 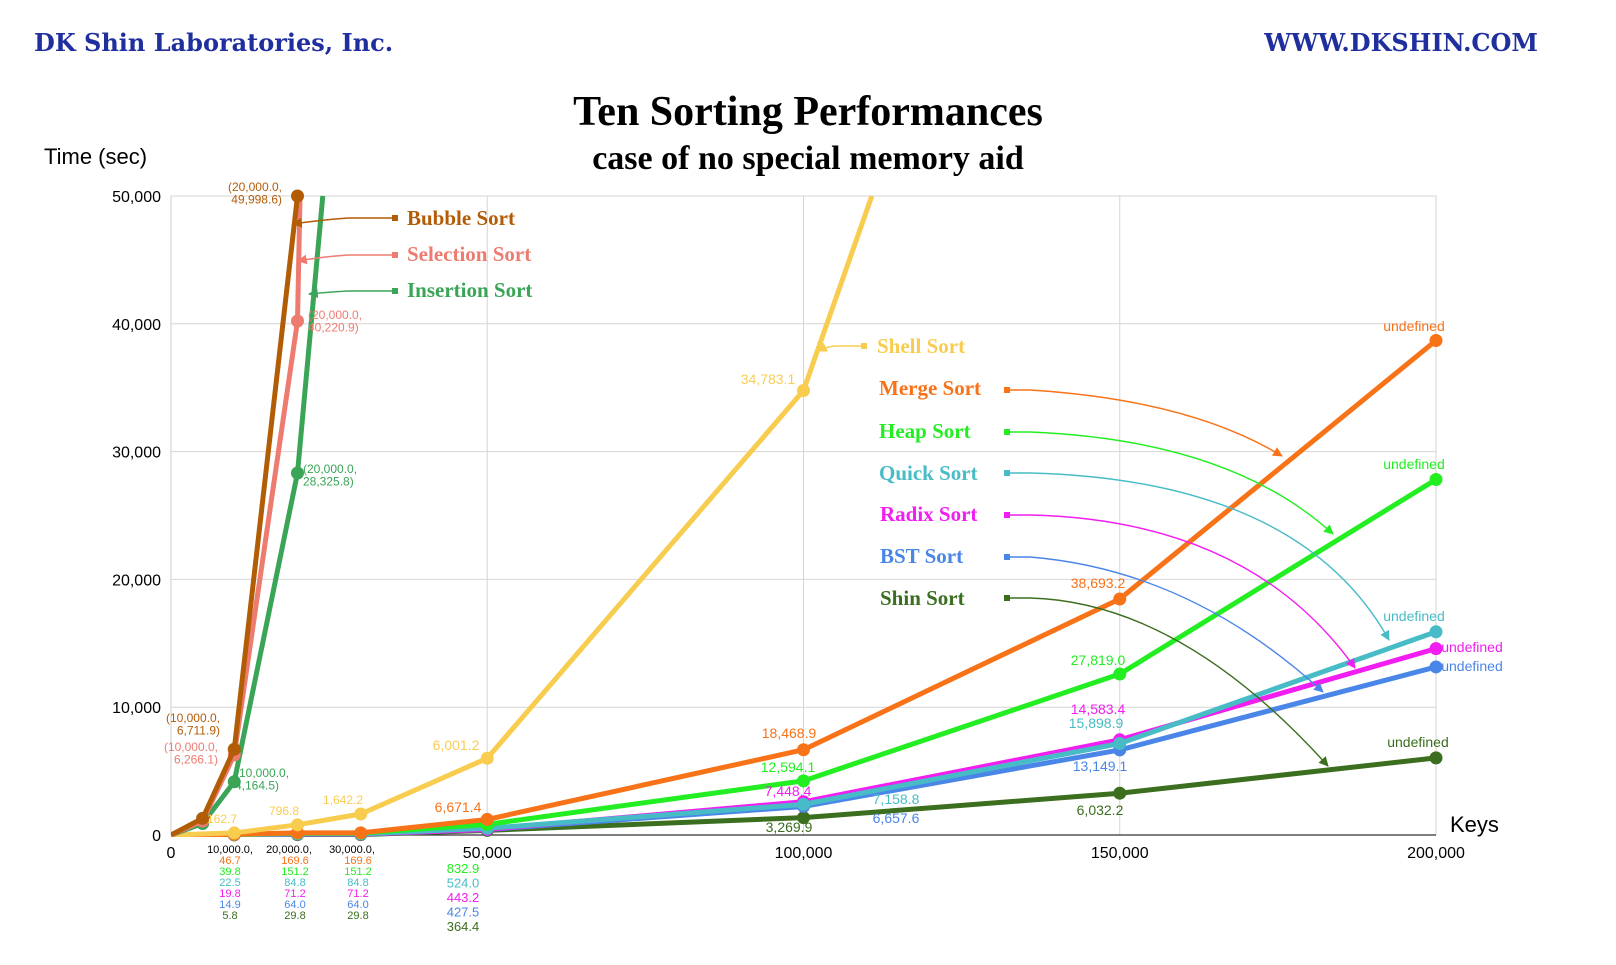 I want to click on chart-subtitle: case of no special memory aid, so click(x=808, y=158).